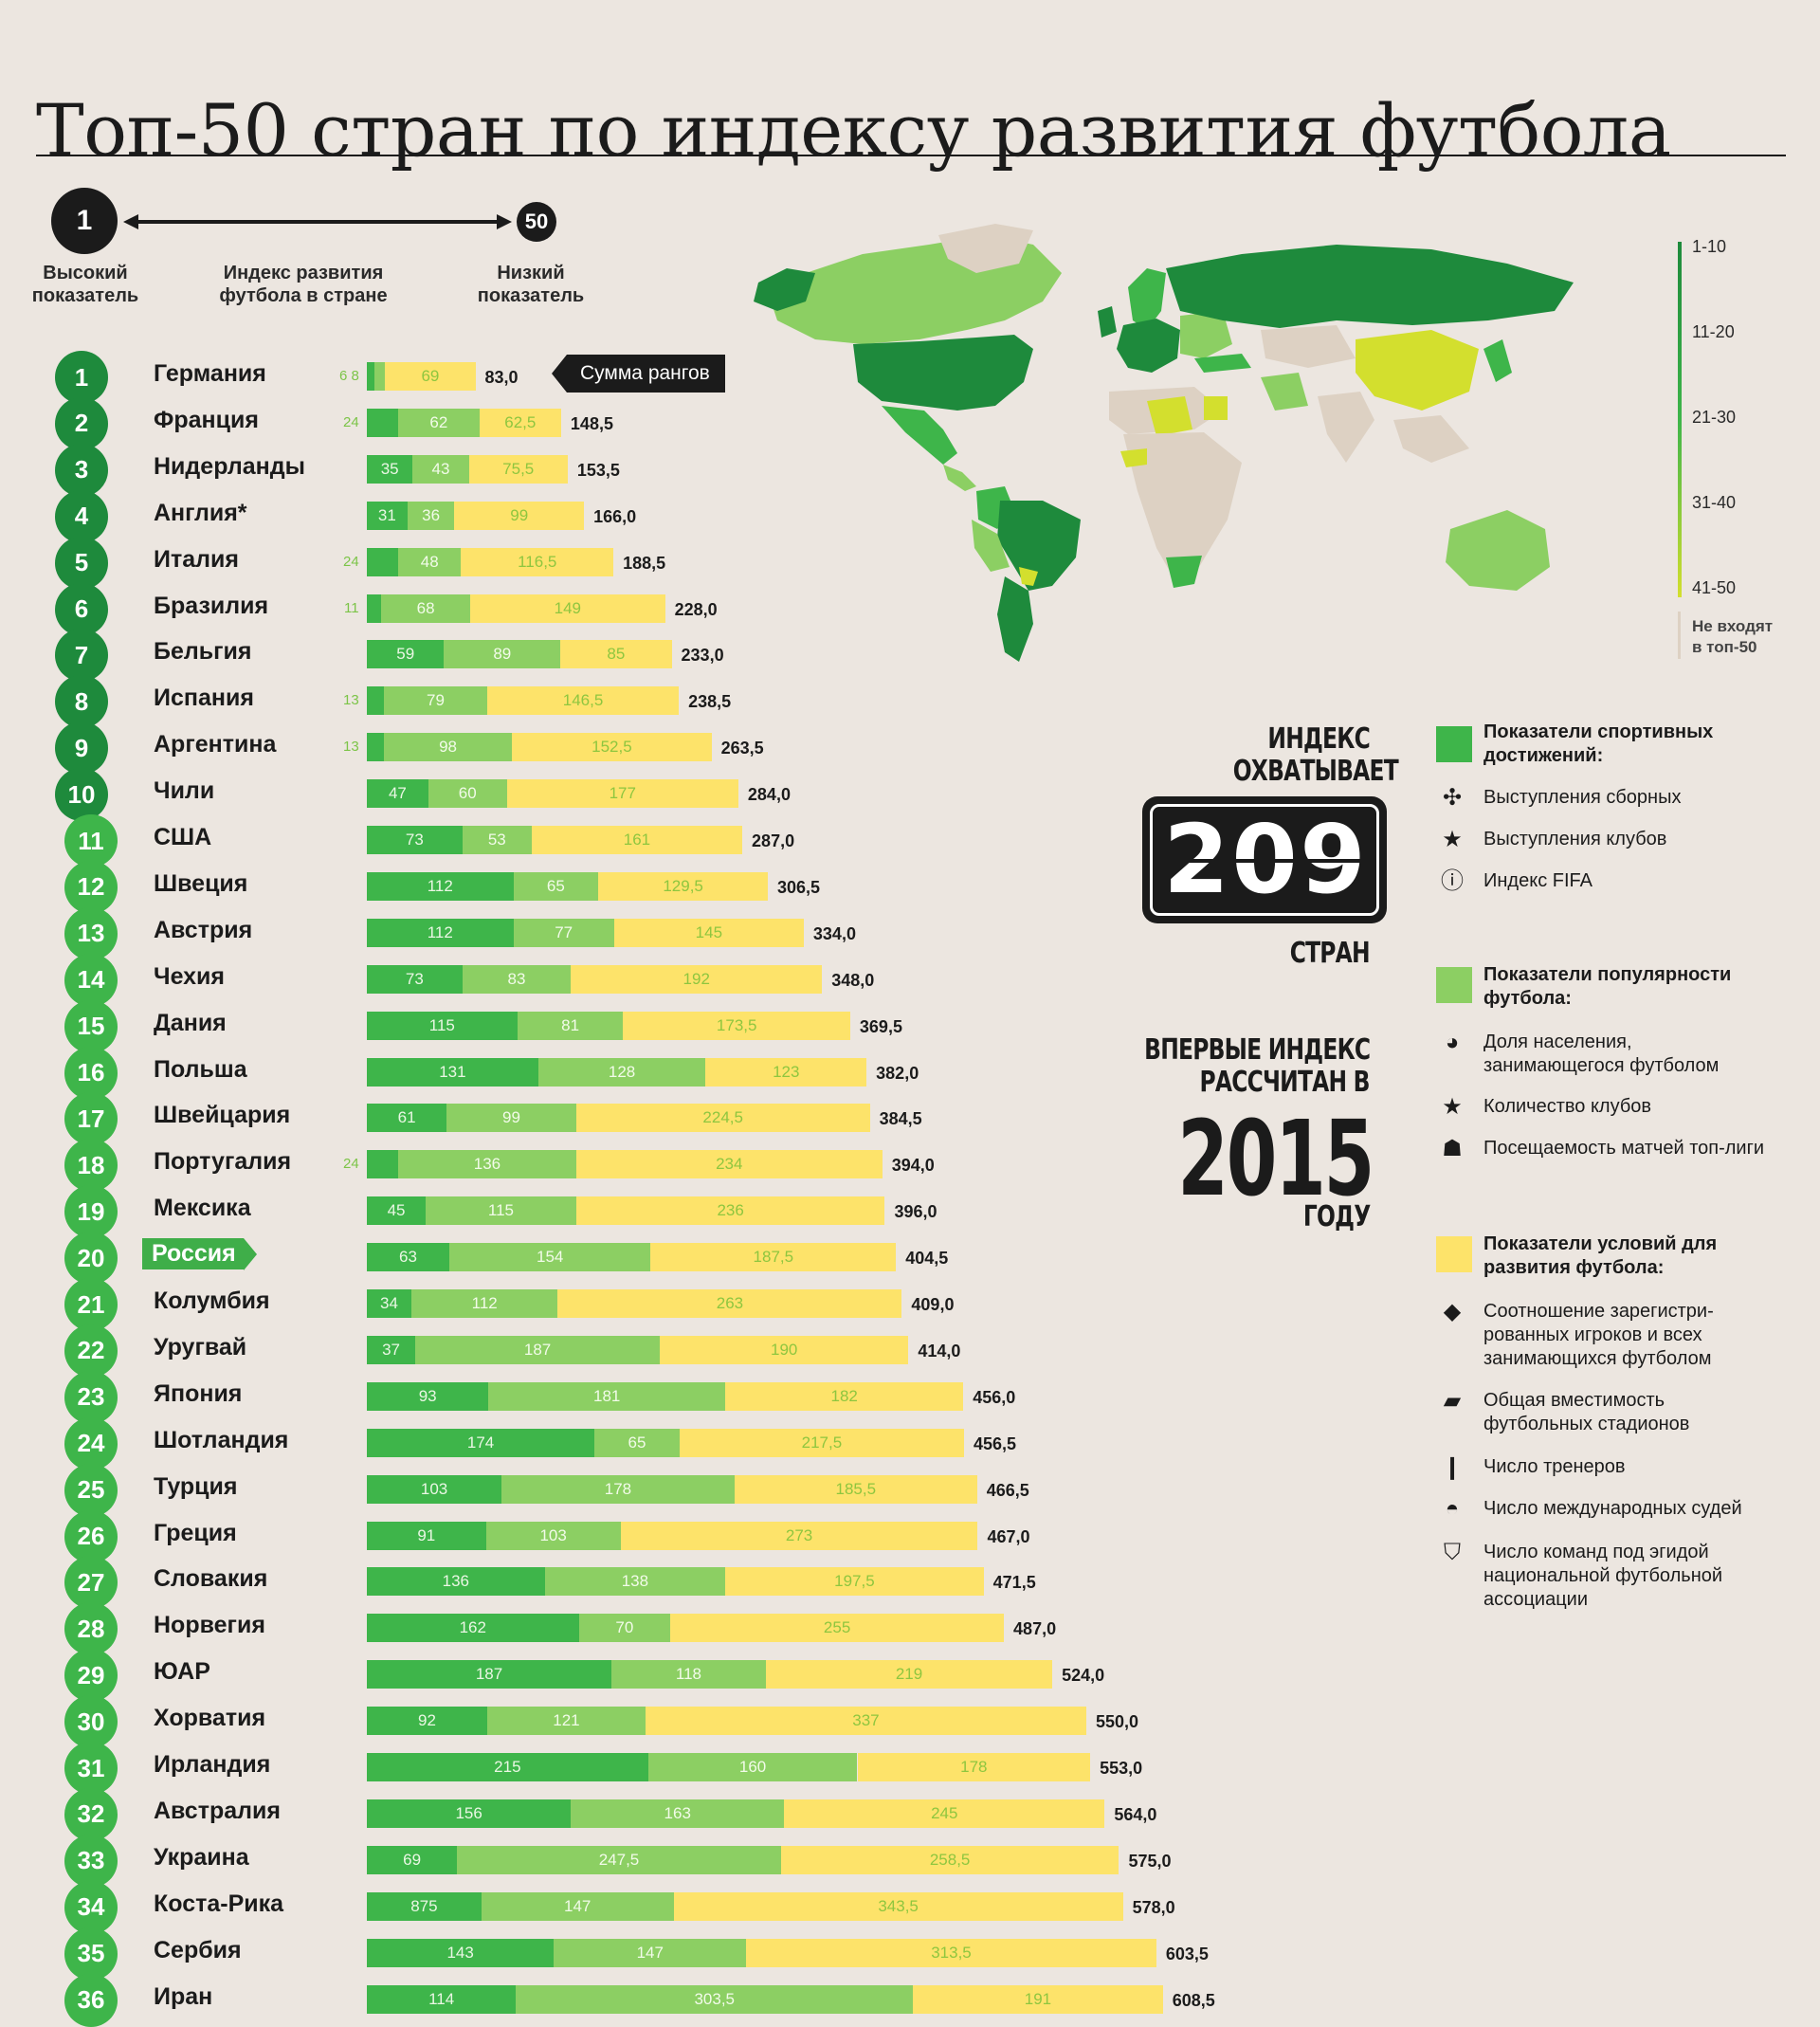 This screenshot has height=2027, width=1820. Describe the element at coordinates (1713, 331) in the screenshot. I see `map-legend-label: 11-20` at that location.